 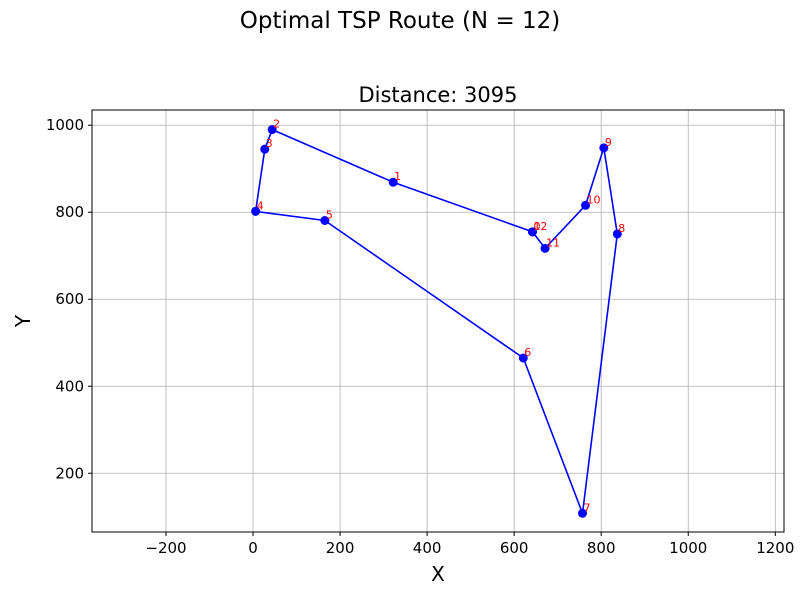 What do you see at coordinates (536, 226) in the screenshot?
I see `city-label: 0` at bounding box center [536, 226].